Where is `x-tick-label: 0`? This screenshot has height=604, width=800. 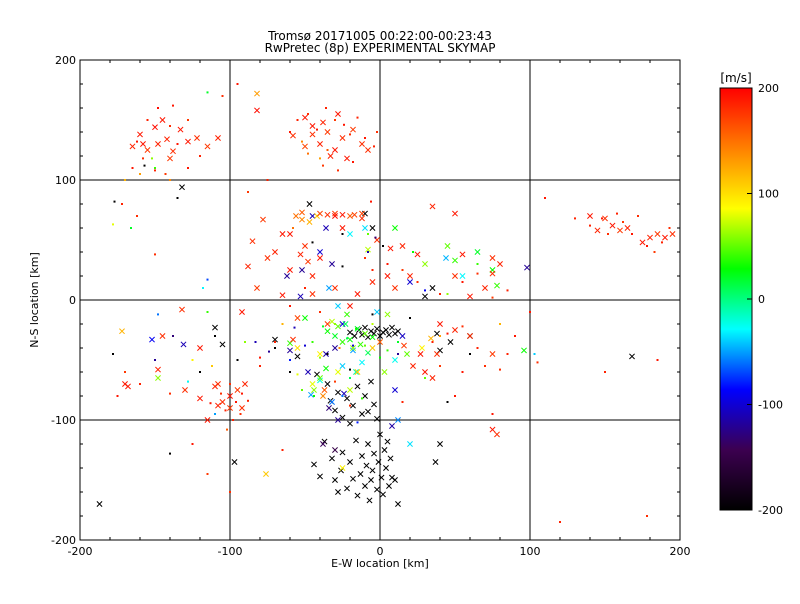
x-tick-label: 0 is located at coordinates (380, 551).